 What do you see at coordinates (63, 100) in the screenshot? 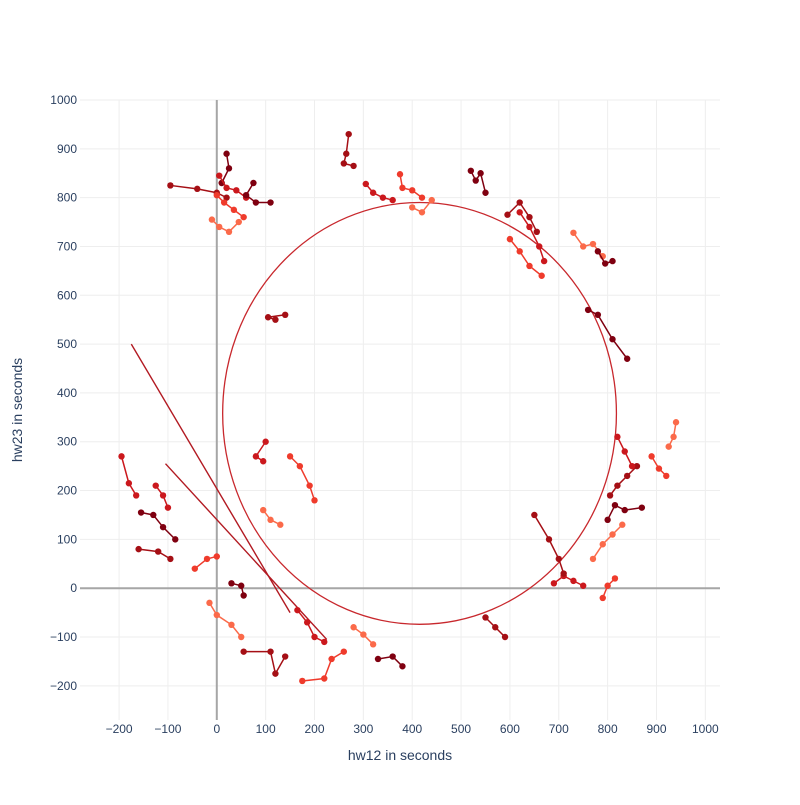
I see `y-tick-label: 1000` at bounding box center [63, 100].